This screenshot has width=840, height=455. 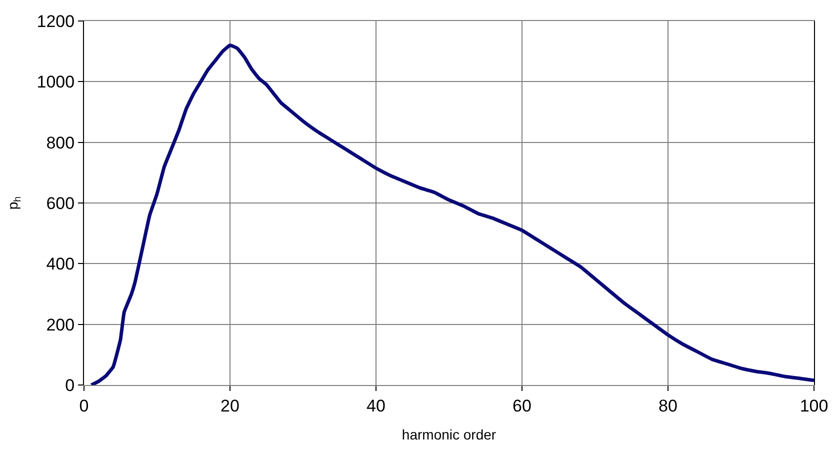 I want to click on y-tick-label: 800, so click(x=60, y=142).